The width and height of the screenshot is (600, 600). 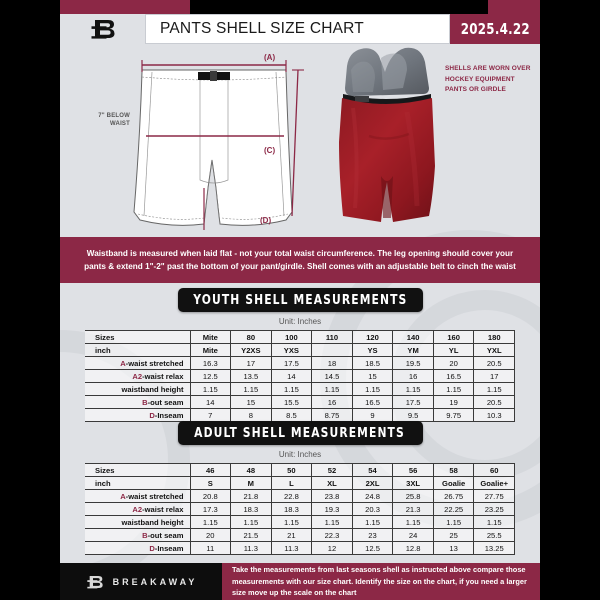 What do you see at coordinates (372, 402) in the screenshot?
I see `table-cell: 16.5` at bounding box center [372, 402].